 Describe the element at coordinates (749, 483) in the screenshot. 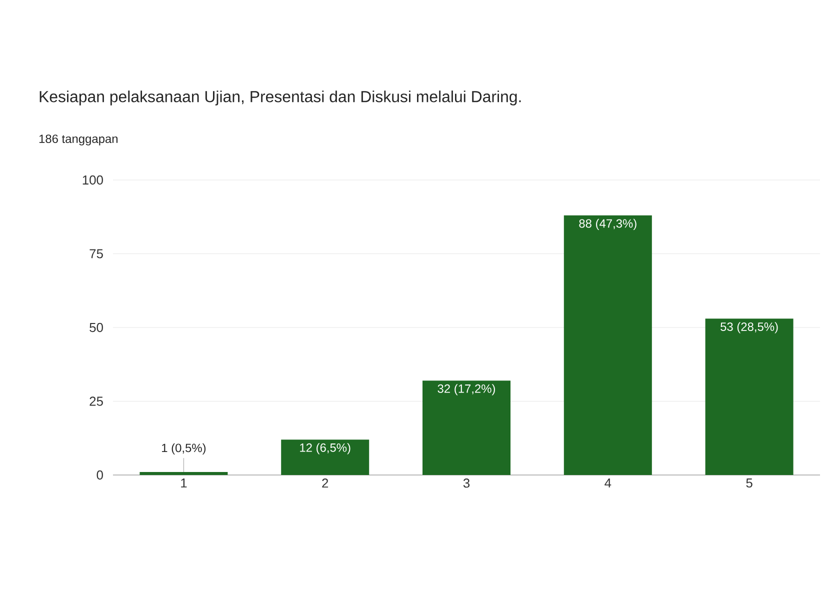

I see `x-tick-label: 5` at that location.